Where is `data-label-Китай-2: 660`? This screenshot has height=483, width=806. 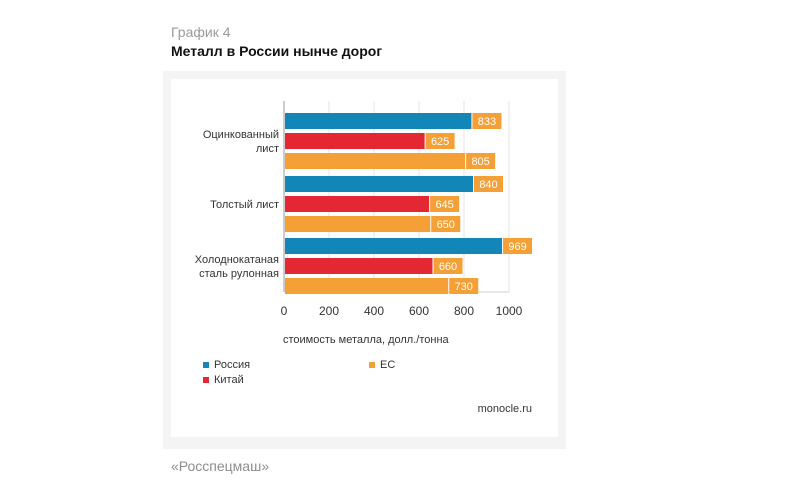
data-label-Китай-2: 660 is located at coordinates (448, 267).